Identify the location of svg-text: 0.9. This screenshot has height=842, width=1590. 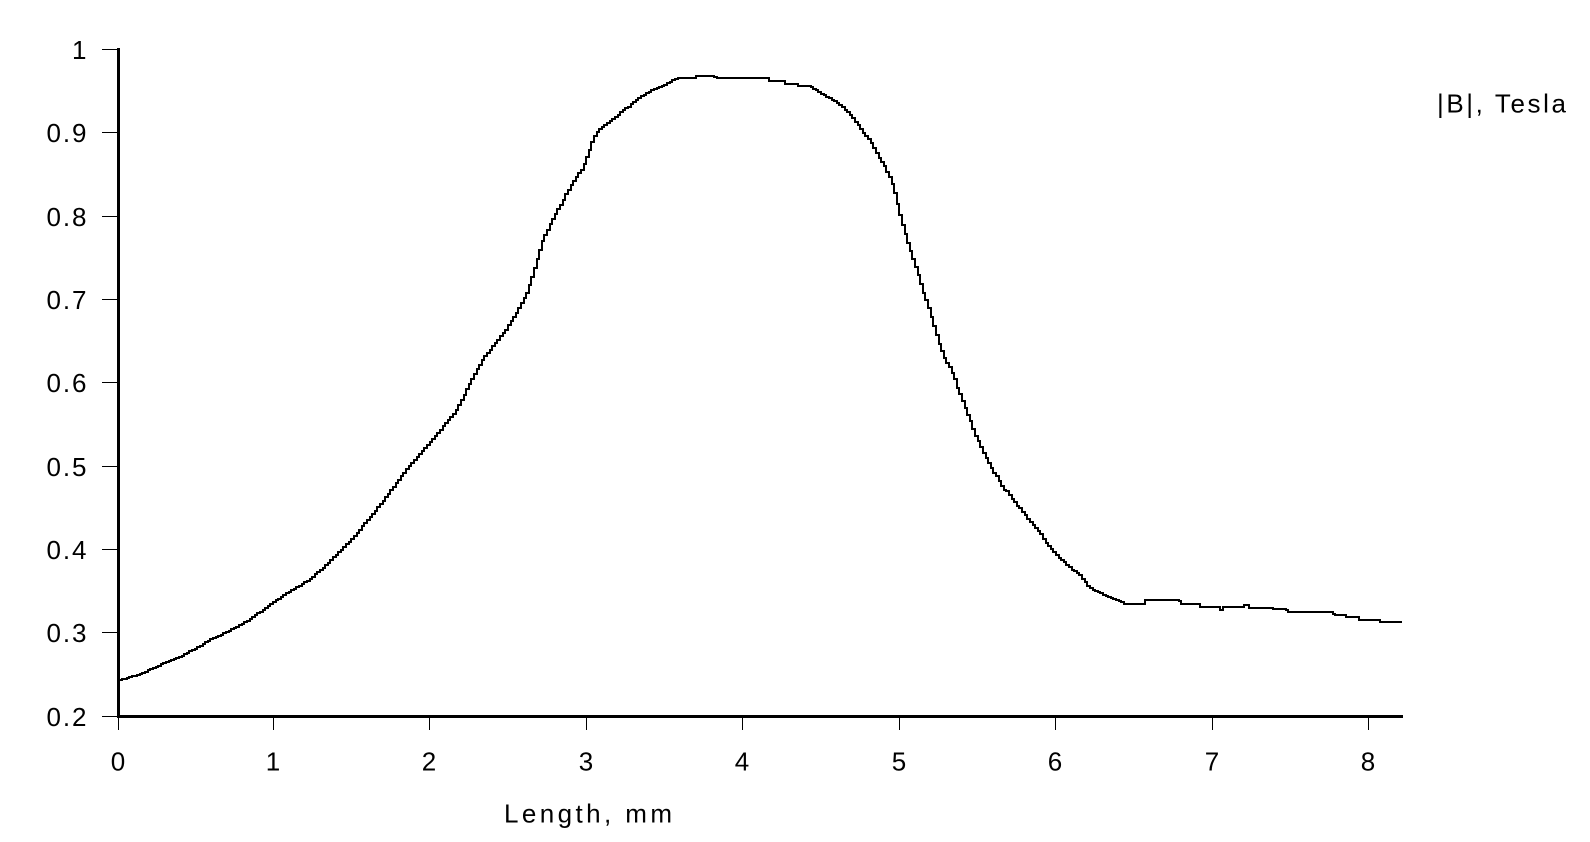
(67, 133).